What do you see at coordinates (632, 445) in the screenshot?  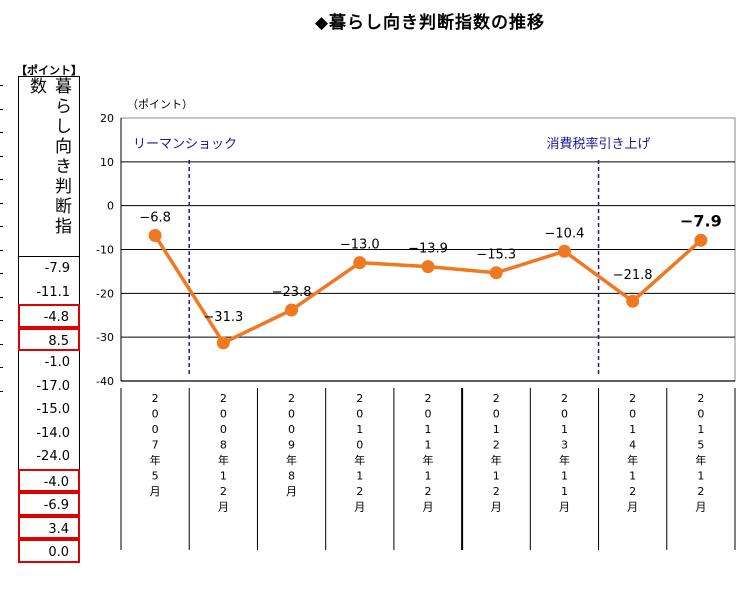 I see `x-tick-char: 4` at bounding box center [632, 445].